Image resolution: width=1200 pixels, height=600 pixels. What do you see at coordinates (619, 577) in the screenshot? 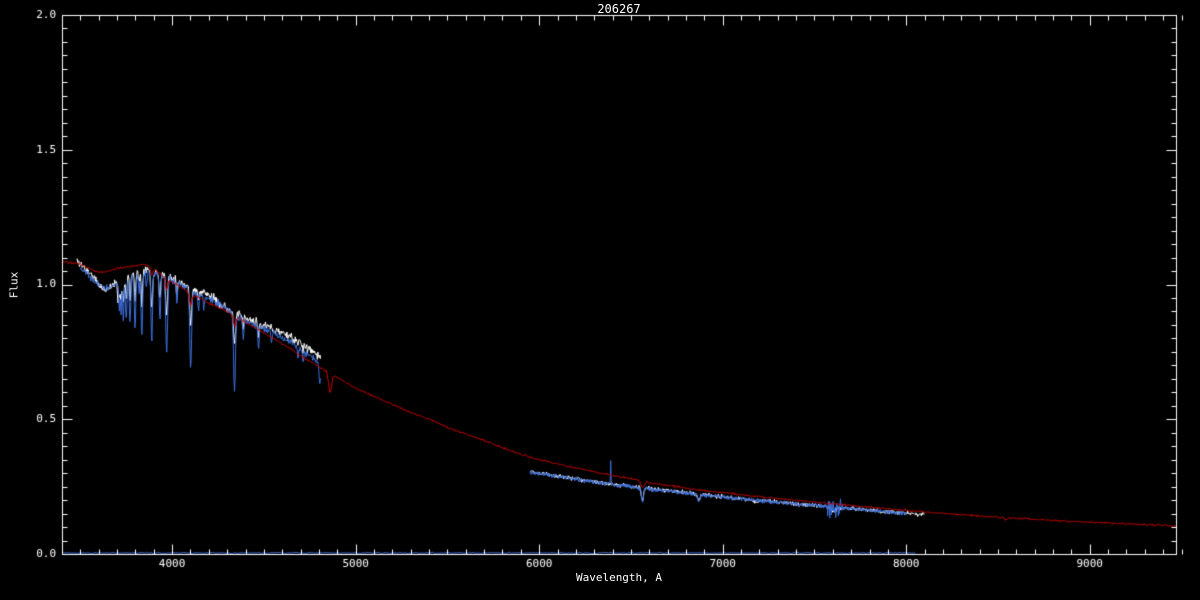
I see `x-axis-label: Wavelength, A` at bounding box center [619, 577].